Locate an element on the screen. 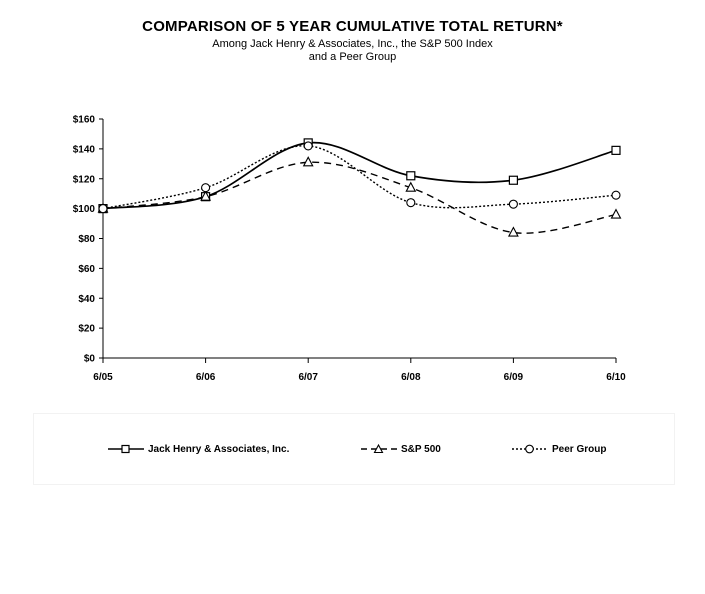 The image size is (705, 594). y-tick-label: $160 is located at coordinates (84, 120).